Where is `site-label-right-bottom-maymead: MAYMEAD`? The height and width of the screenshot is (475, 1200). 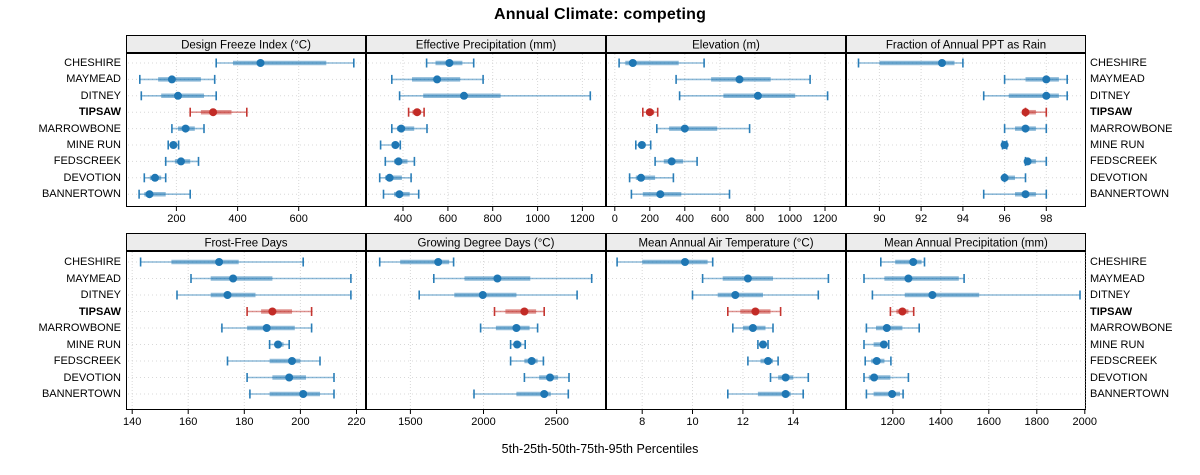 site-label-right-bottom-maymead: MAYMEAD is located at coordinates (1117, 278).